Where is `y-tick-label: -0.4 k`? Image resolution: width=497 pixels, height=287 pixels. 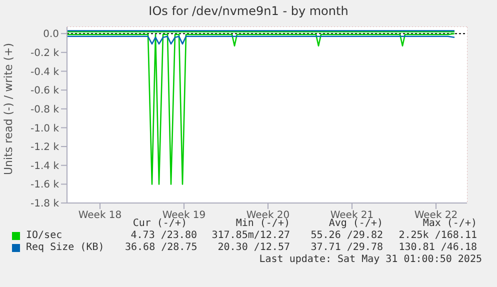 y-tick-label: -0.4 k is located at coordinates (45, 72).